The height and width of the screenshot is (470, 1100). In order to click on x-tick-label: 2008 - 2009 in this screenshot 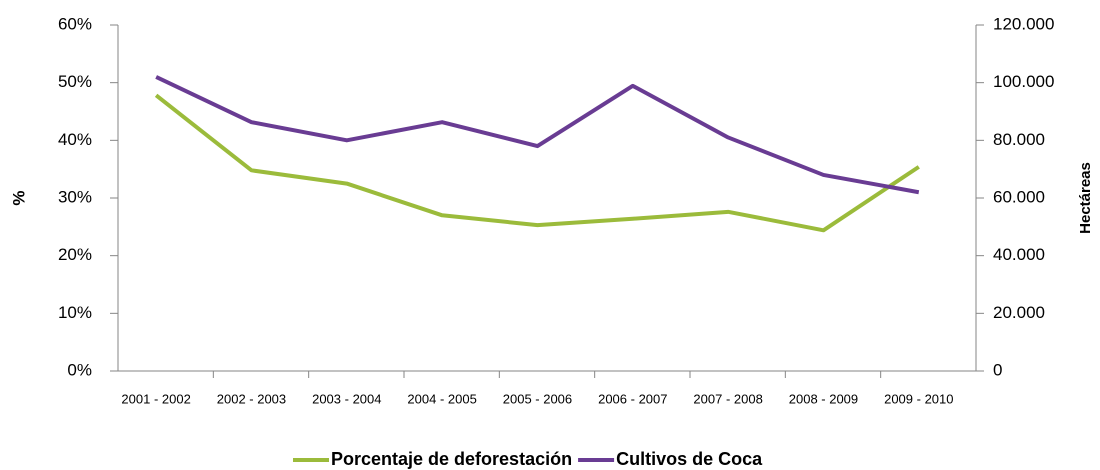, I will do `click(823, 398)`.